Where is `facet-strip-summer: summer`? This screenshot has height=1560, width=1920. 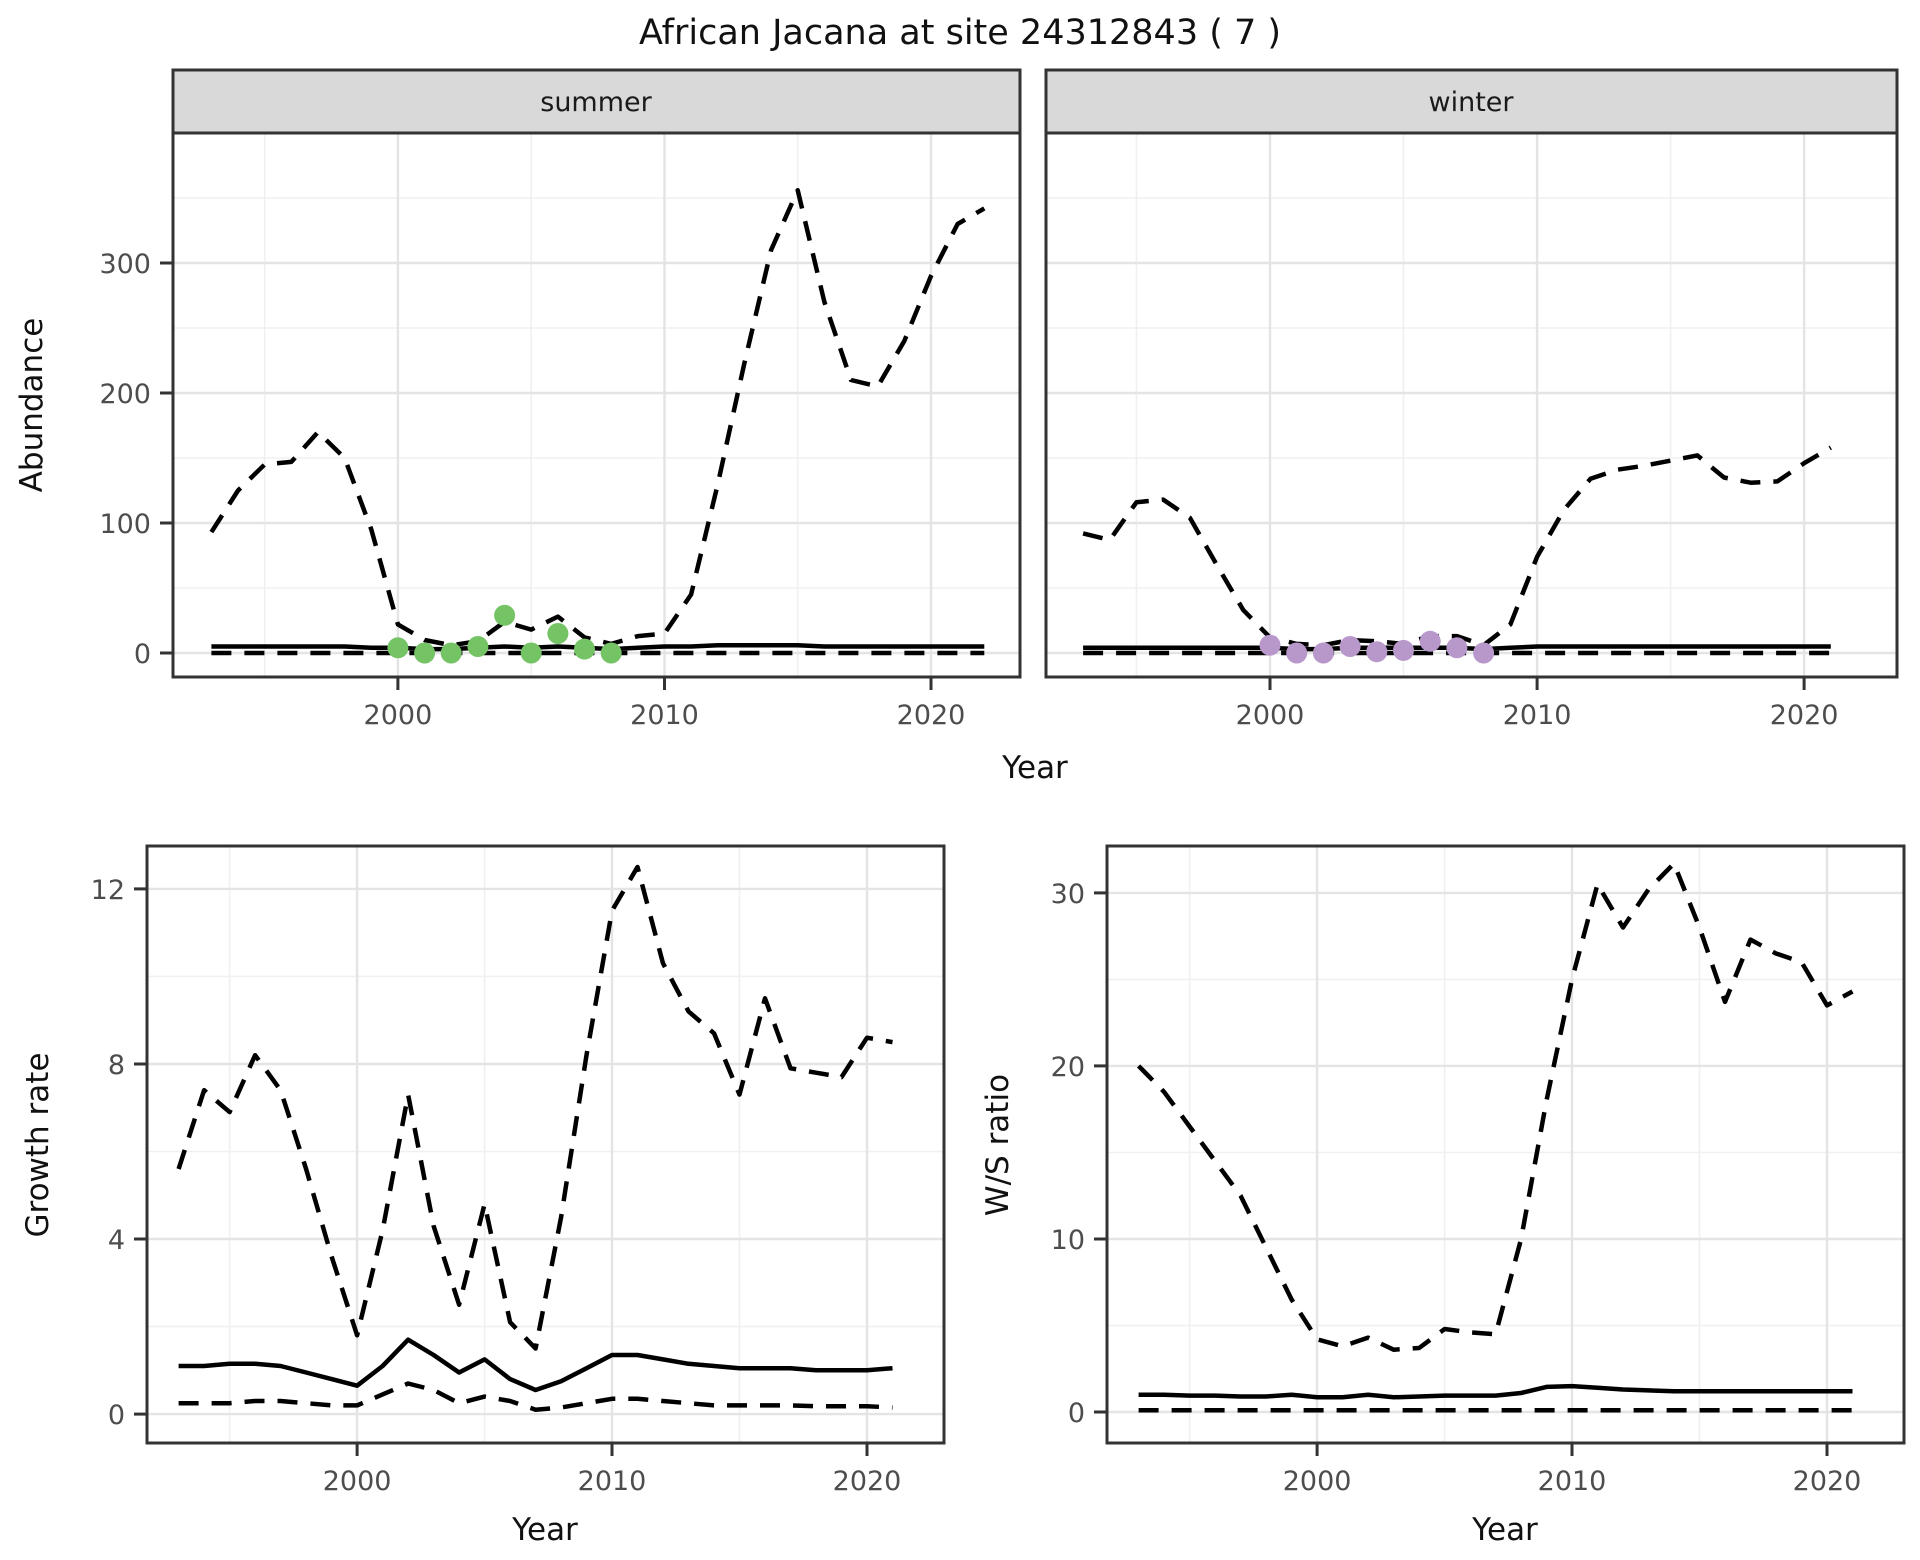
facet-strip-summer: summer is located at coordinates (596, 101).